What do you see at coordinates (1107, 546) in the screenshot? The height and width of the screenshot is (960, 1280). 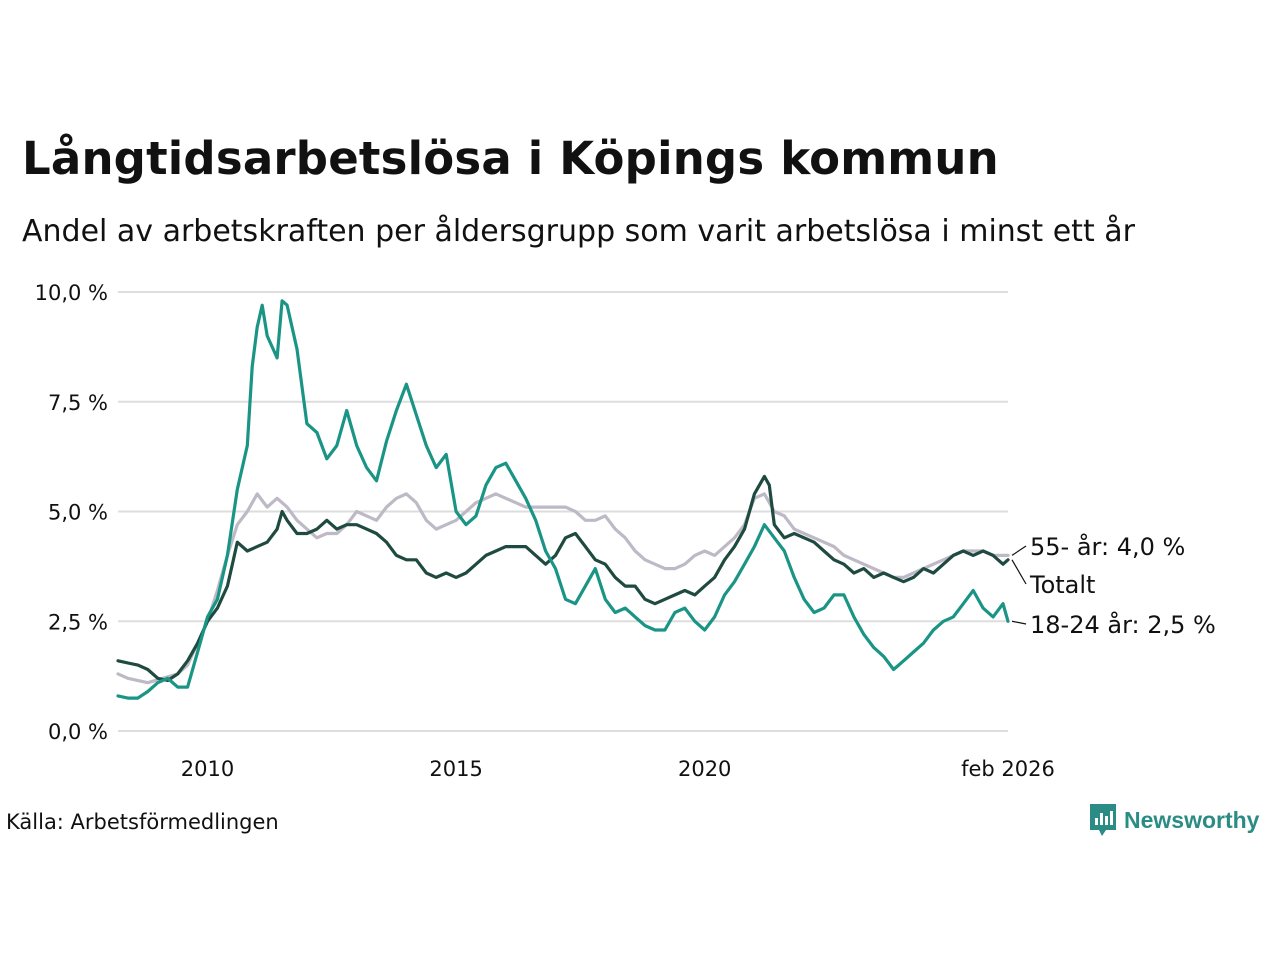 I see `end-label-old: 55- år: 4,0 %` at bounding box center [1107, 546].